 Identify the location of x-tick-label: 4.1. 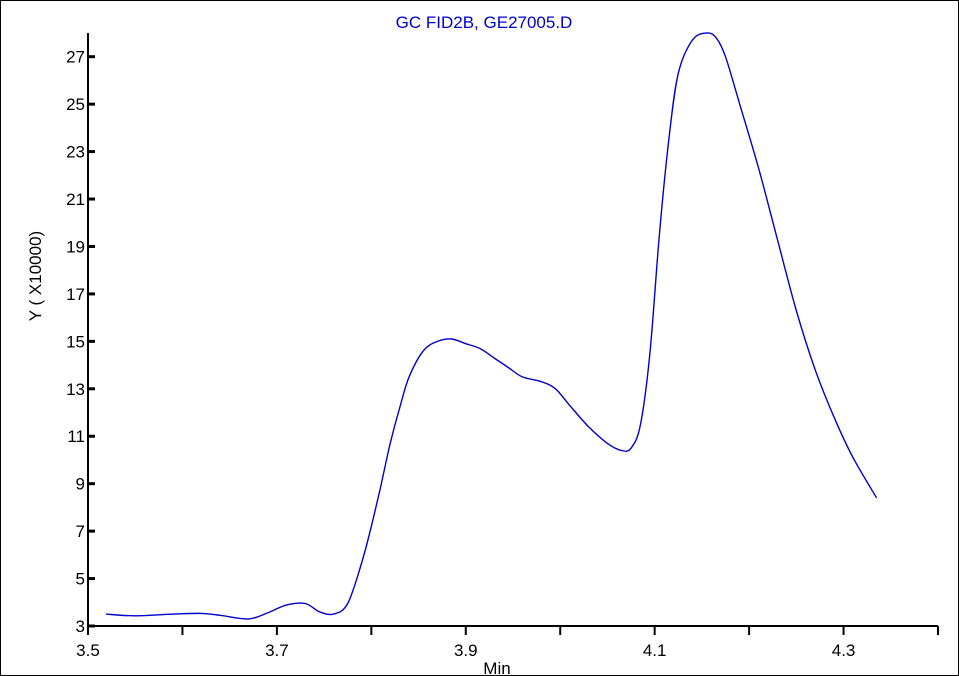
(655, 650).